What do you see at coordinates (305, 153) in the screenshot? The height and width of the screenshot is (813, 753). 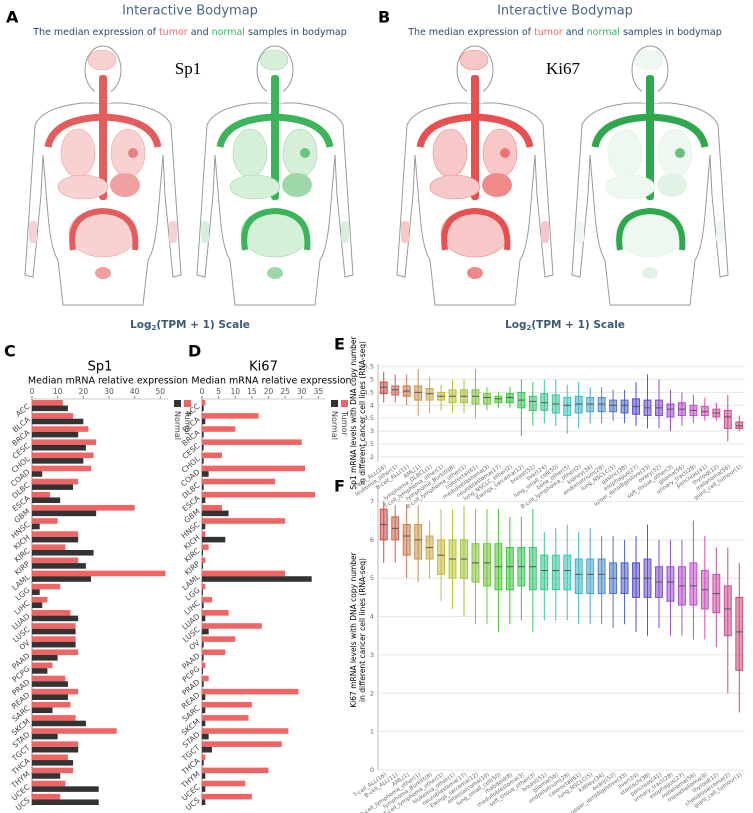 I see `spleen` at bounding box center [305, 153].